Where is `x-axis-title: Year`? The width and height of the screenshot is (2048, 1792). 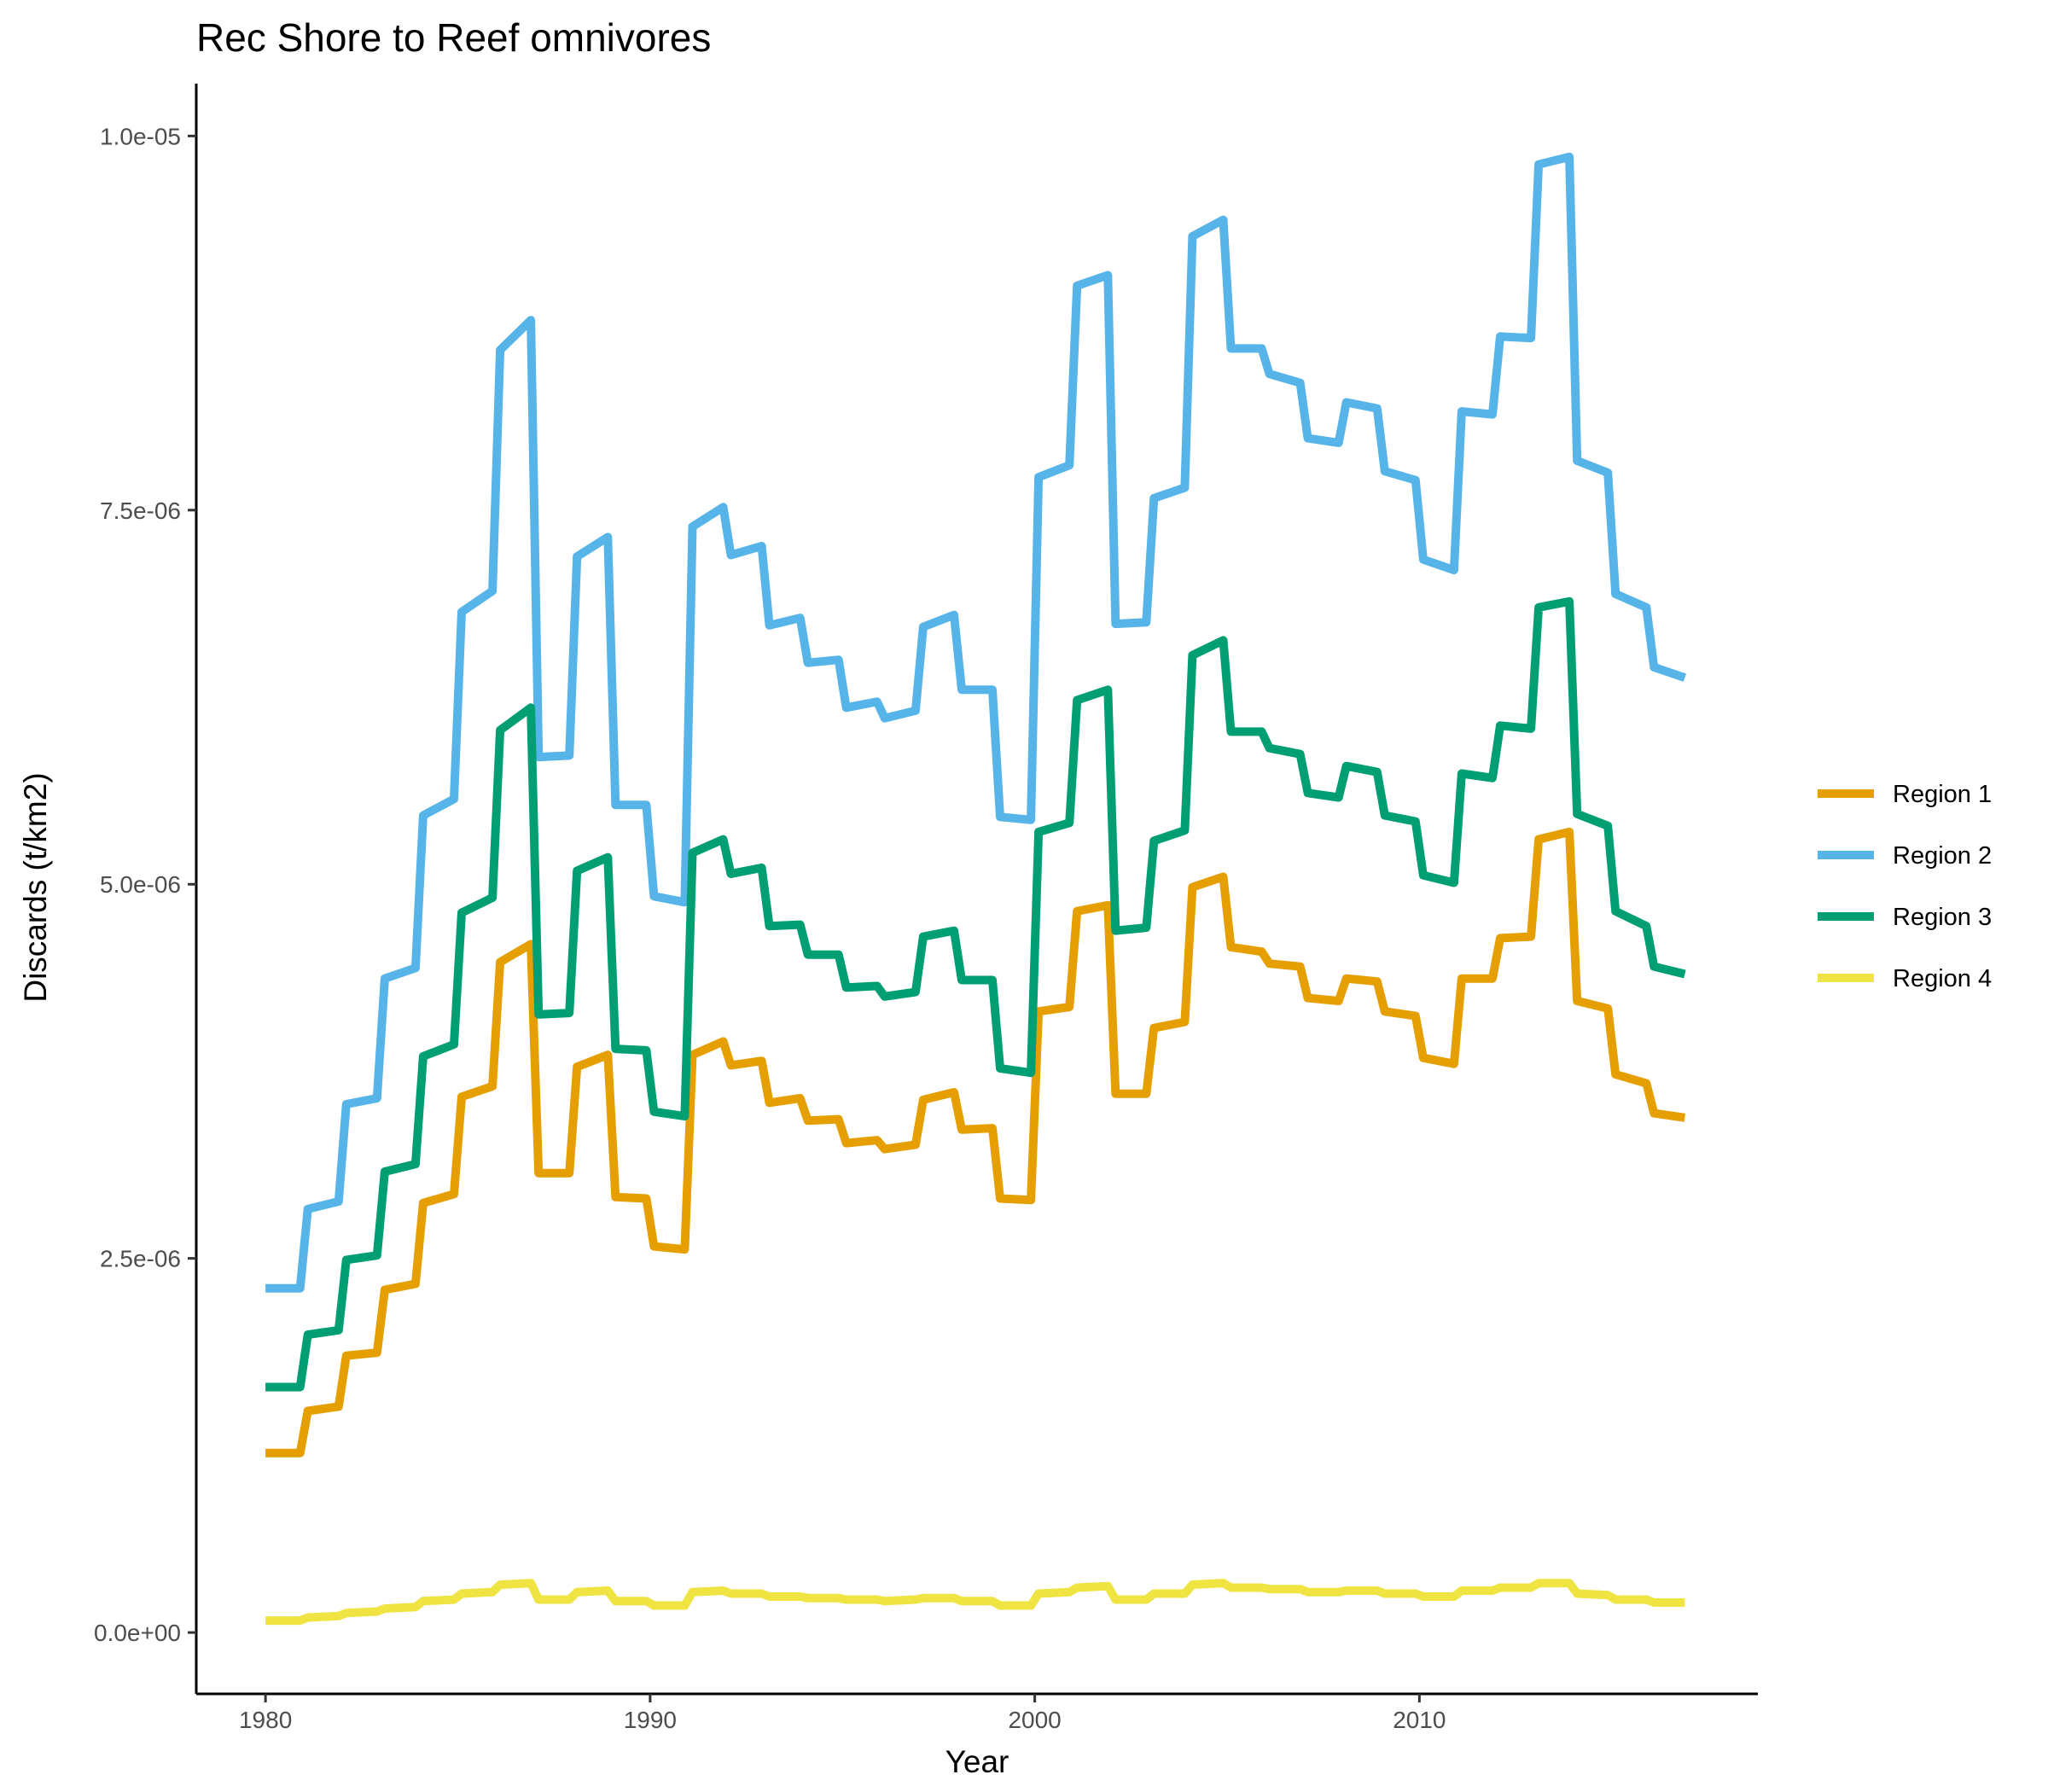 x-axis-title: Year is located at coordinates (977, 1761).